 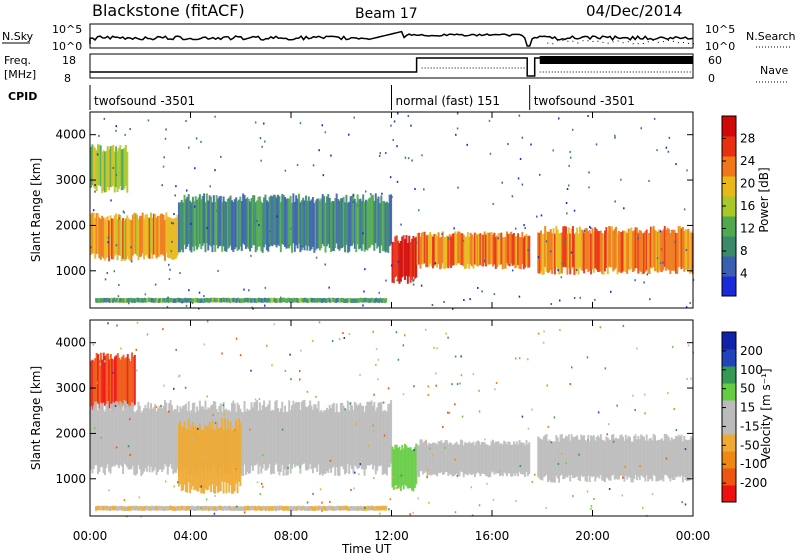 What do you see at coordinates (747, 139) in the screenshot?
I see `colorbar-tick-label: 28` at bounding box center [747, 139].